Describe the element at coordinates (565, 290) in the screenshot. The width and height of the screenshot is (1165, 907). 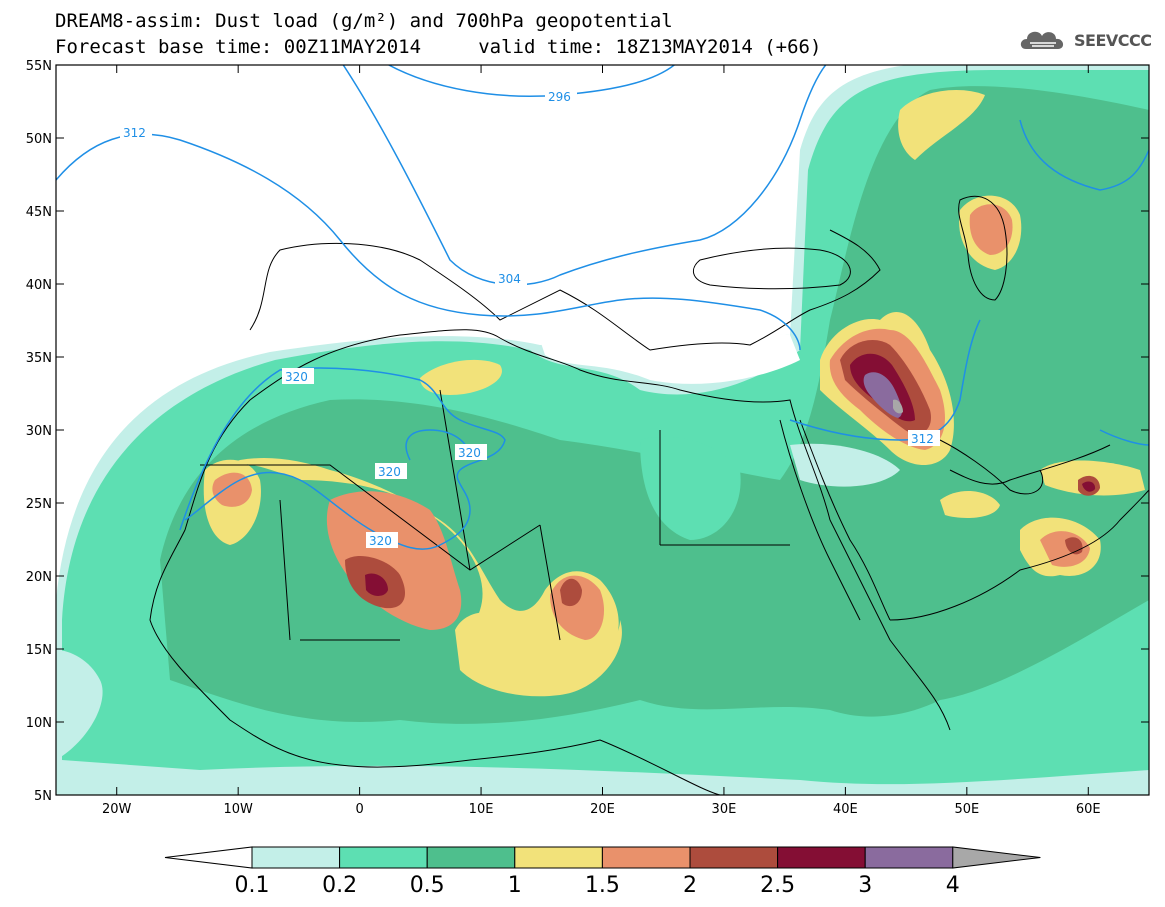
I see `europe-coast` at that location.